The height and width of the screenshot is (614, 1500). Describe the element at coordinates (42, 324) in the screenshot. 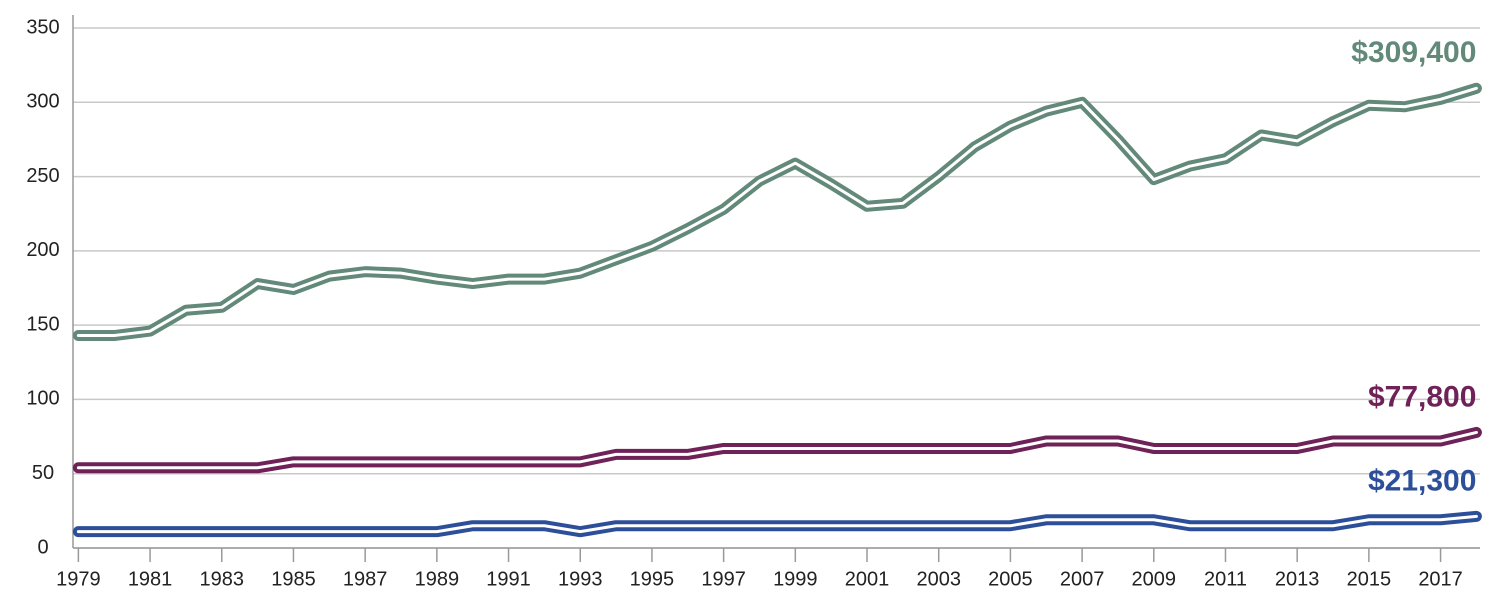

I see `y-tick-label: 150` at that location.